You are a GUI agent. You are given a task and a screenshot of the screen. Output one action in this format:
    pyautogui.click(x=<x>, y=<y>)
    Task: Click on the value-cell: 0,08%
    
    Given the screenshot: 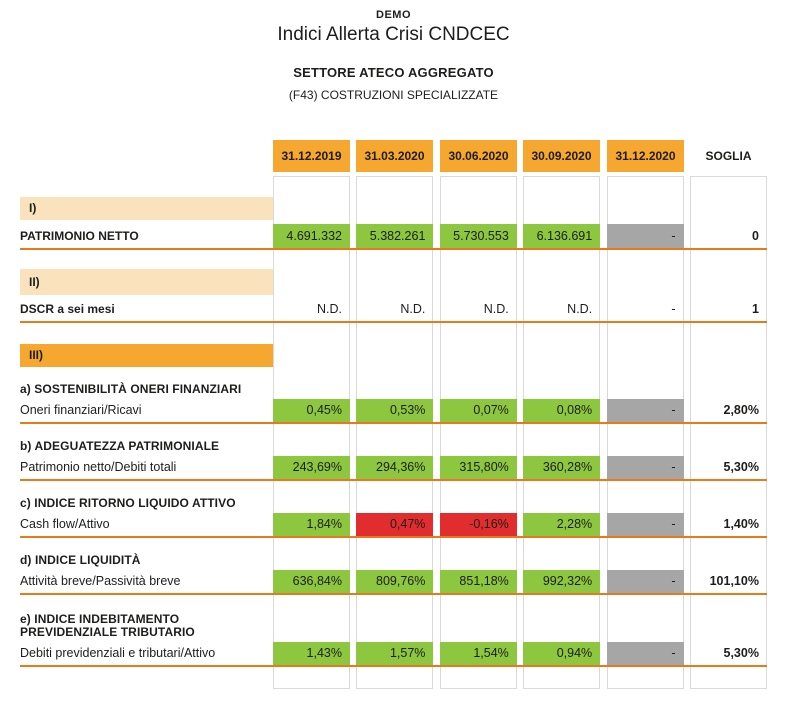 What is the action you would take?
    pyautogui.click(x=562, y=410)
    